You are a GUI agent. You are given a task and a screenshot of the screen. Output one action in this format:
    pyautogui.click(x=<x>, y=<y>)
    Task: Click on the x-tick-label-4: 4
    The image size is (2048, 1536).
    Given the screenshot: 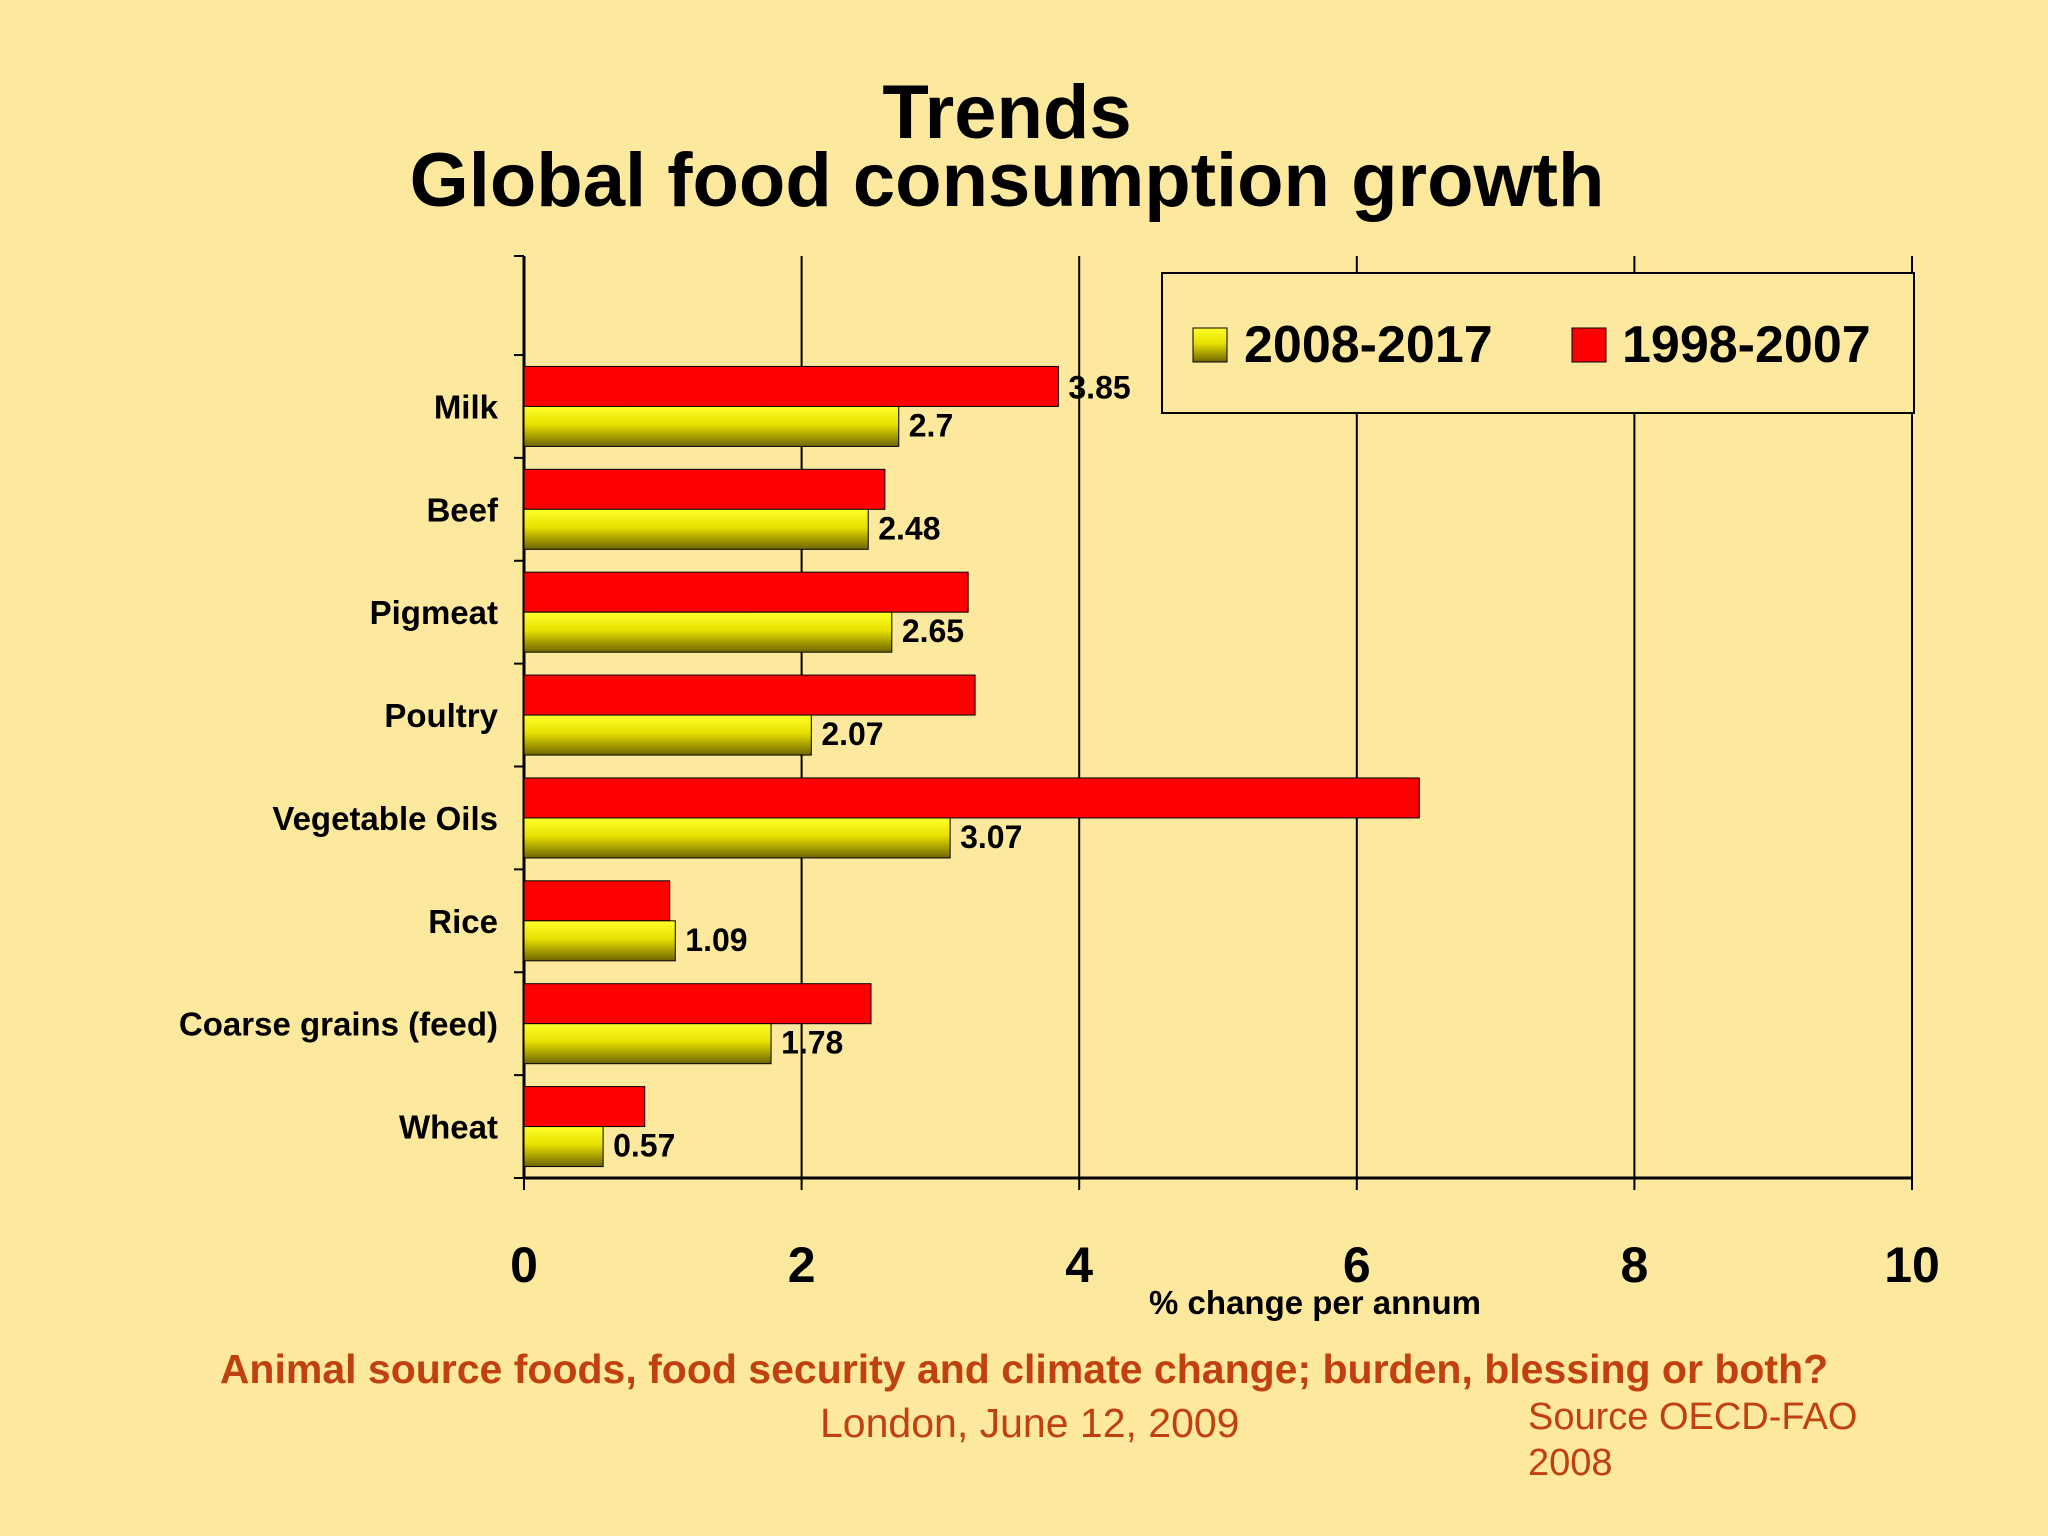 What is the action you would take?
    pyautogui.click(x=1079, y=1265)
    